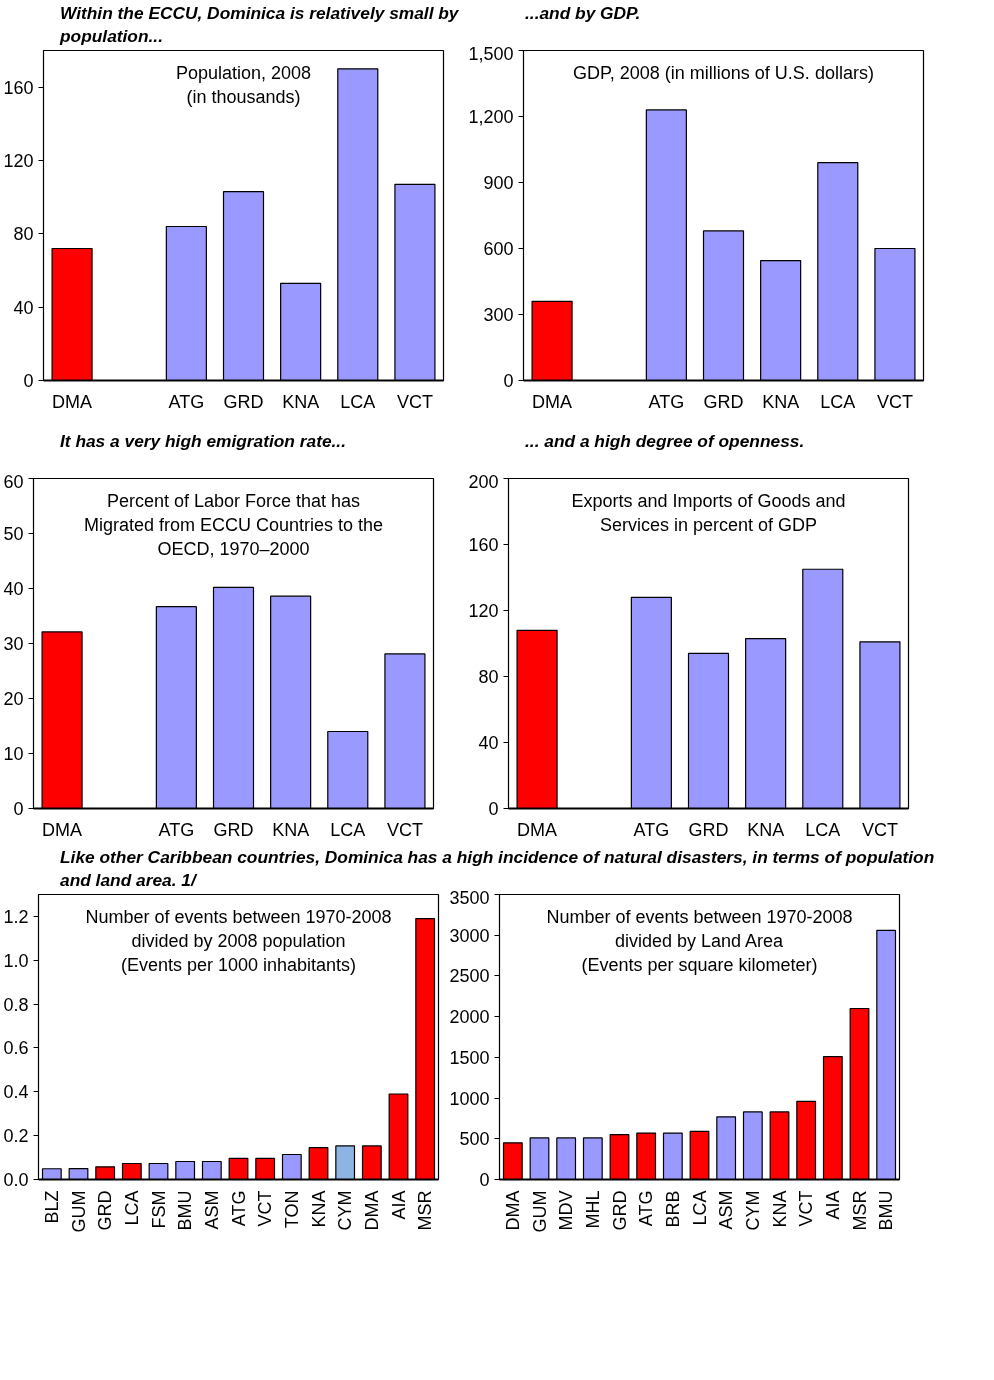 The height and width of the screenshot is (1380, 994). I want to click on x-tick-label: TON, so click(291, 1209).